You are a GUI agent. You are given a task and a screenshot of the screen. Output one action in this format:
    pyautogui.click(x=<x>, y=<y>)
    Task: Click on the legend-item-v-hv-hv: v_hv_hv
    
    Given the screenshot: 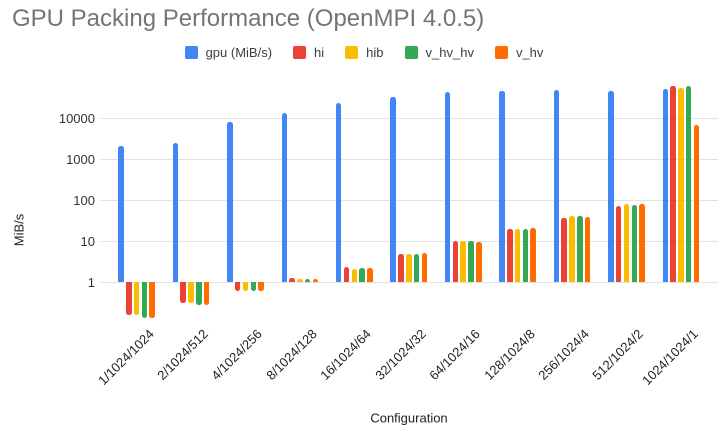 What is the action you would take?
    pyautogui.click(x=439, y=52)
    